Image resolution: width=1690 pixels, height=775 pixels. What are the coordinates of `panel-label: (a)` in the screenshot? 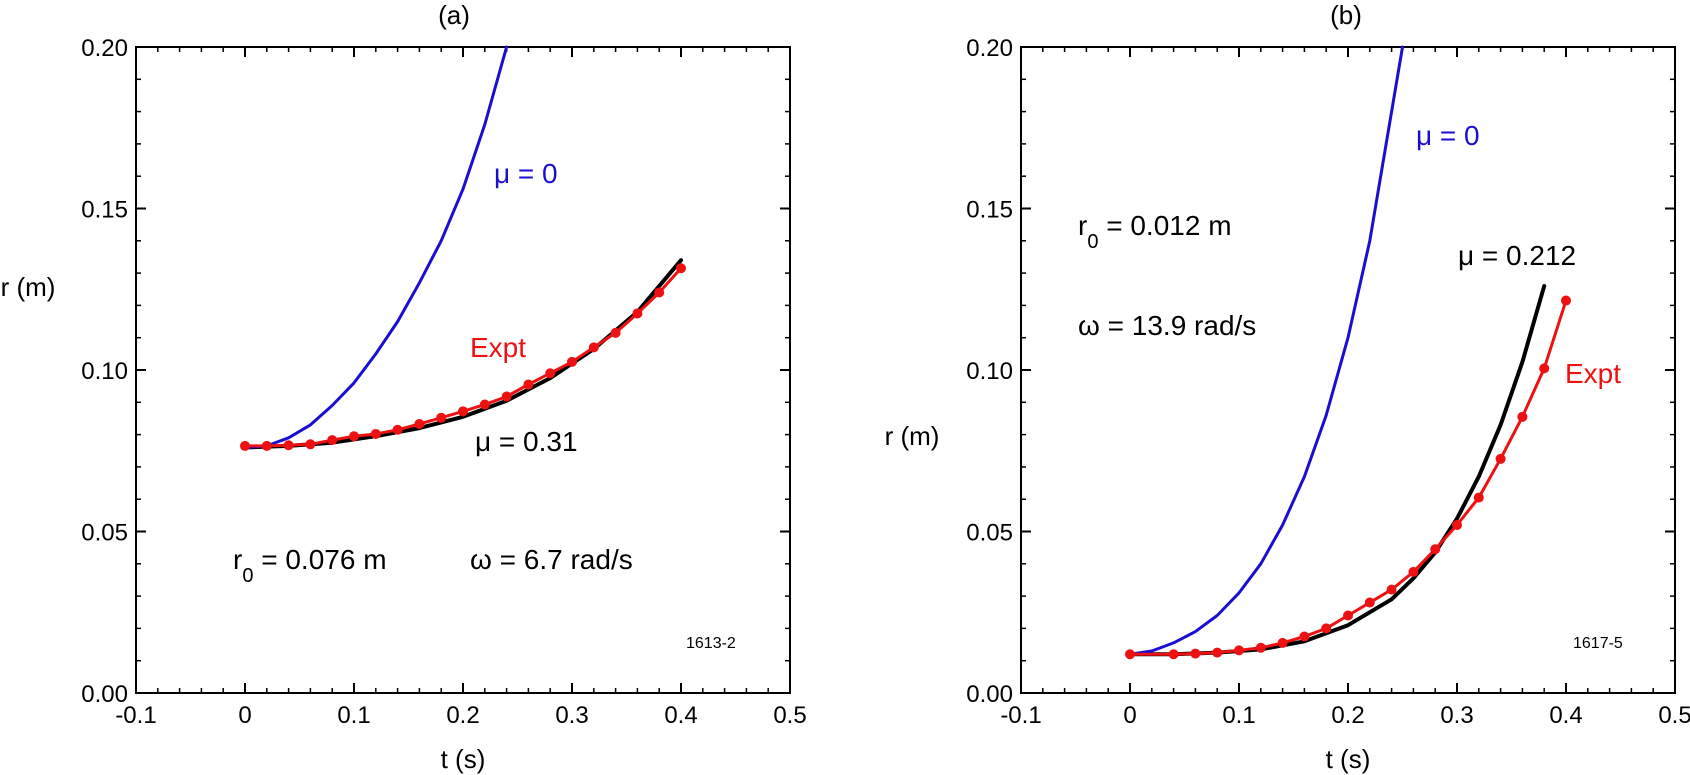 It's located at (454, 15).